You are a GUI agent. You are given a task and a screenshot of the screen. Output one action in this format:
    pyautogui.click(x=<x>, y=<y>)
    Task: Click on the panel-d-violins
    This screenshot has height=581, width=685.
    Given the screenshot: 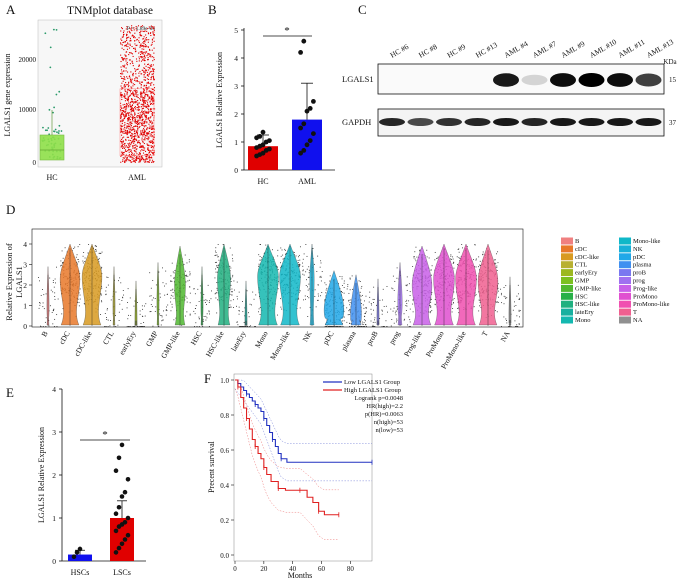 What is the action you would take?
    pyautogui.click(x=279, y=285)
    